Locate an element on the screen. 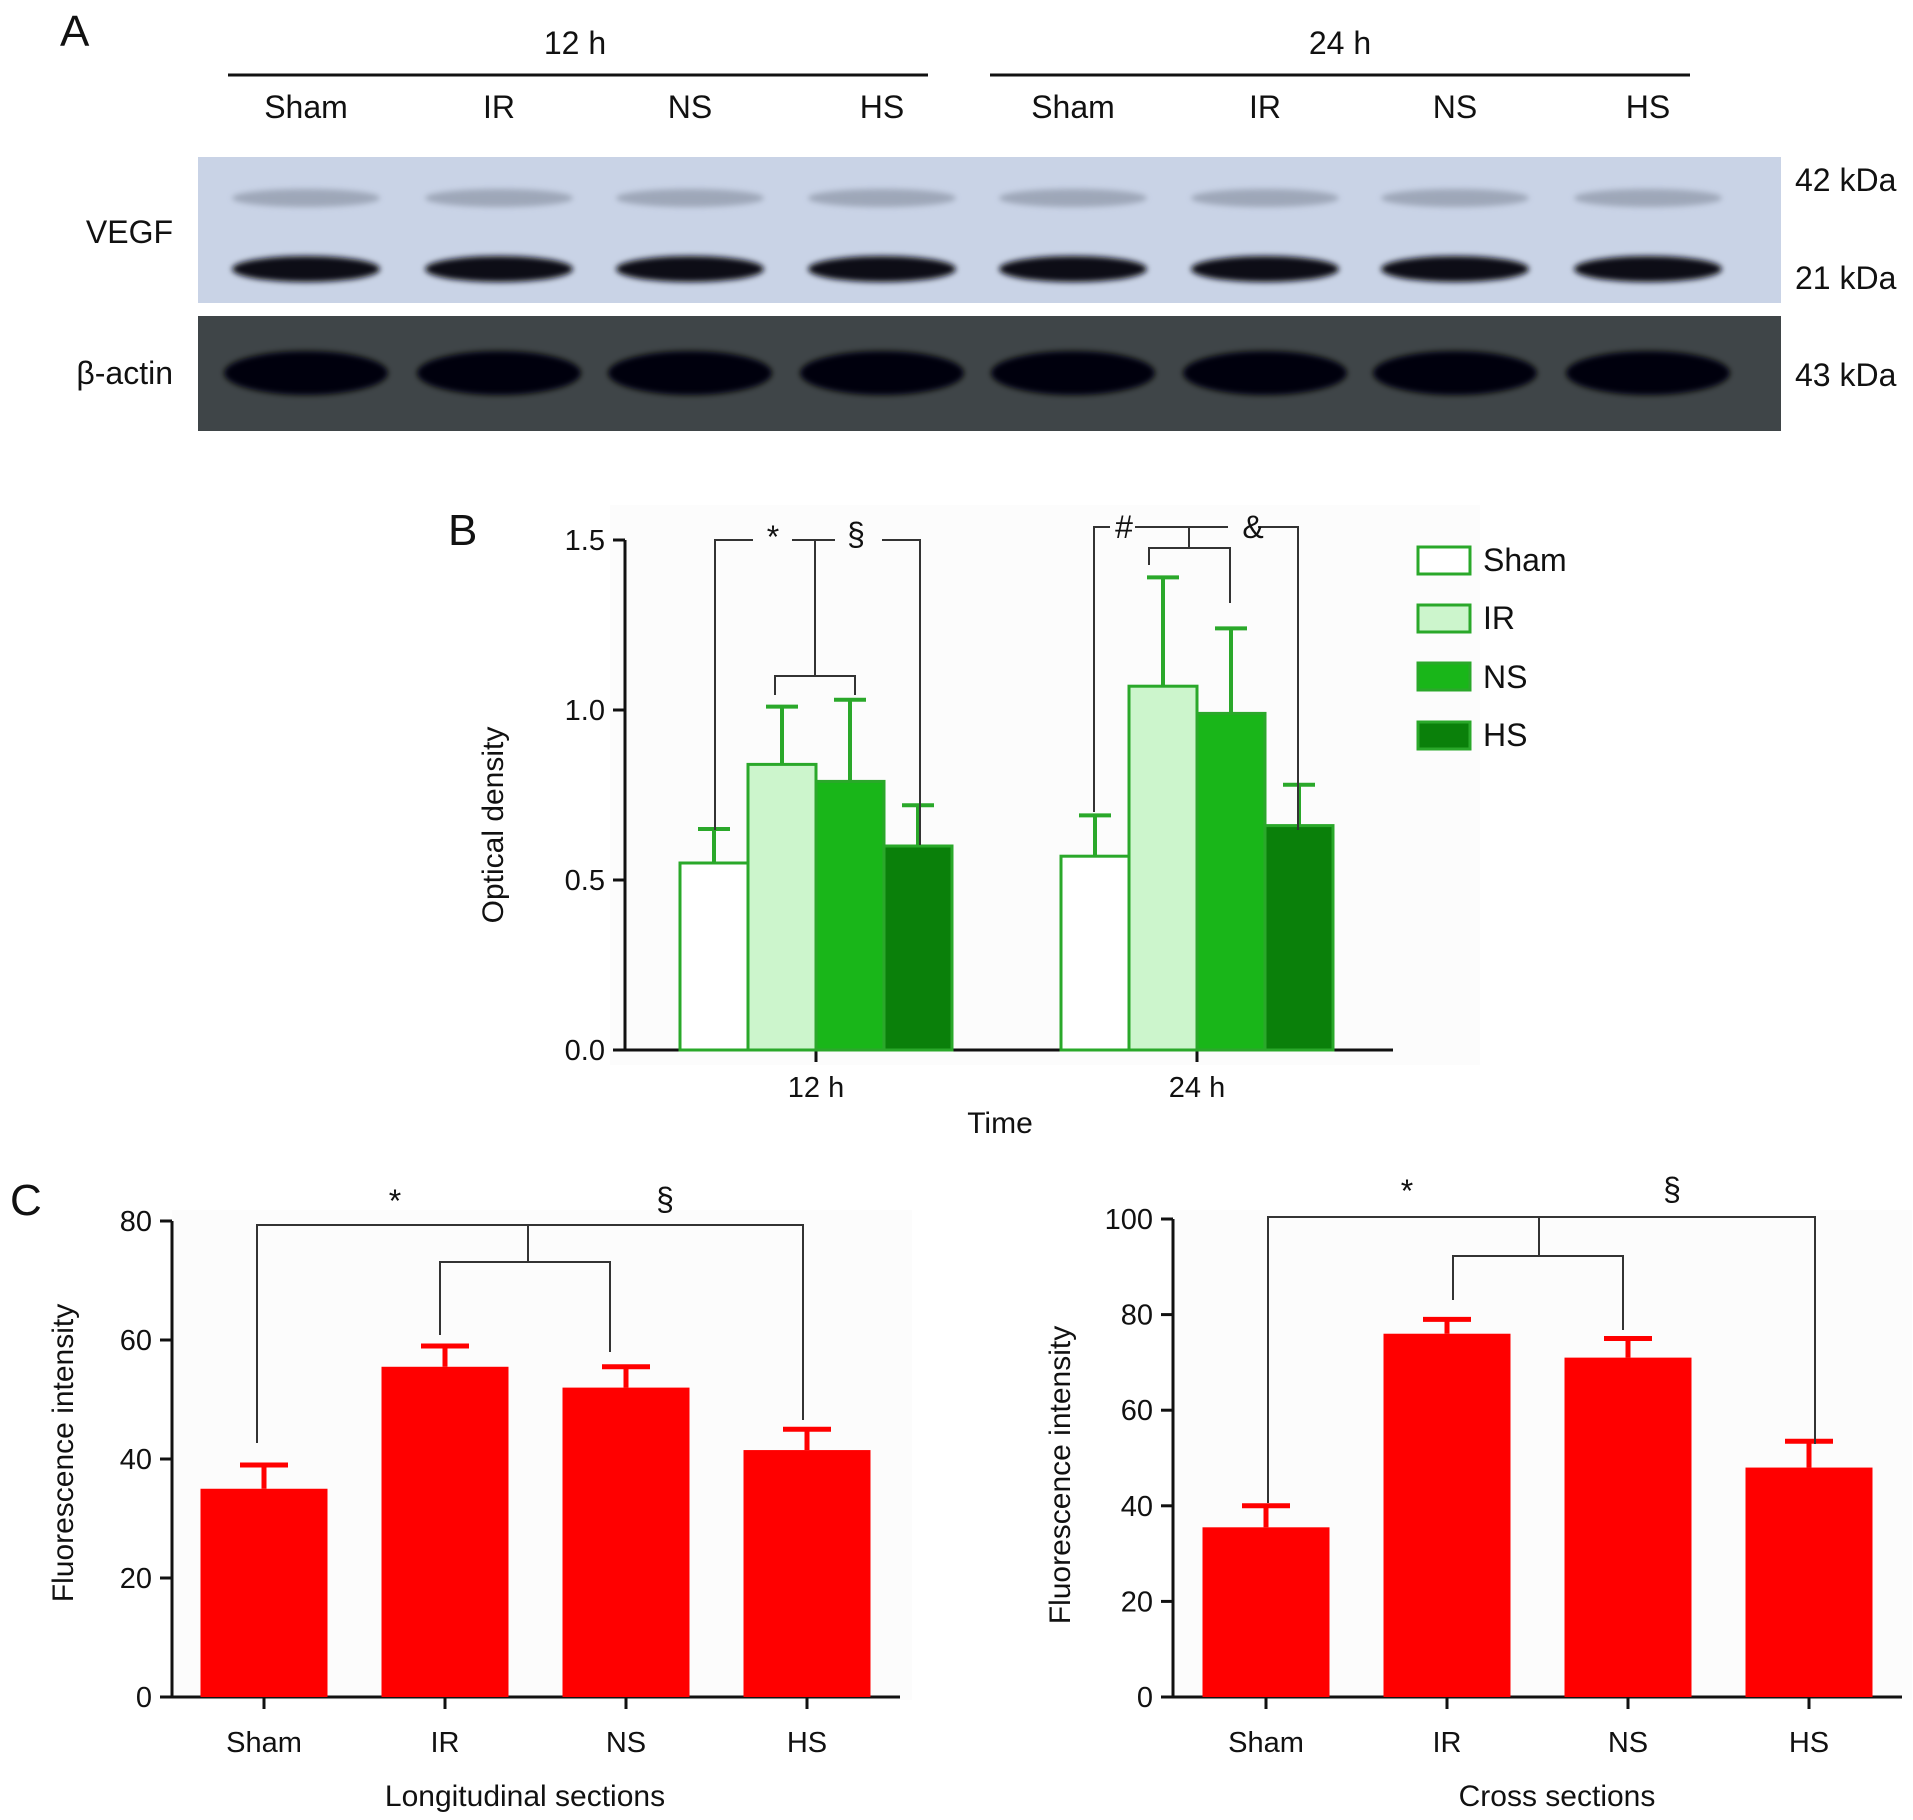 This screenshot has height=1820, width=1913. legend-swatch-ns is located at coordinates (1444, 676).